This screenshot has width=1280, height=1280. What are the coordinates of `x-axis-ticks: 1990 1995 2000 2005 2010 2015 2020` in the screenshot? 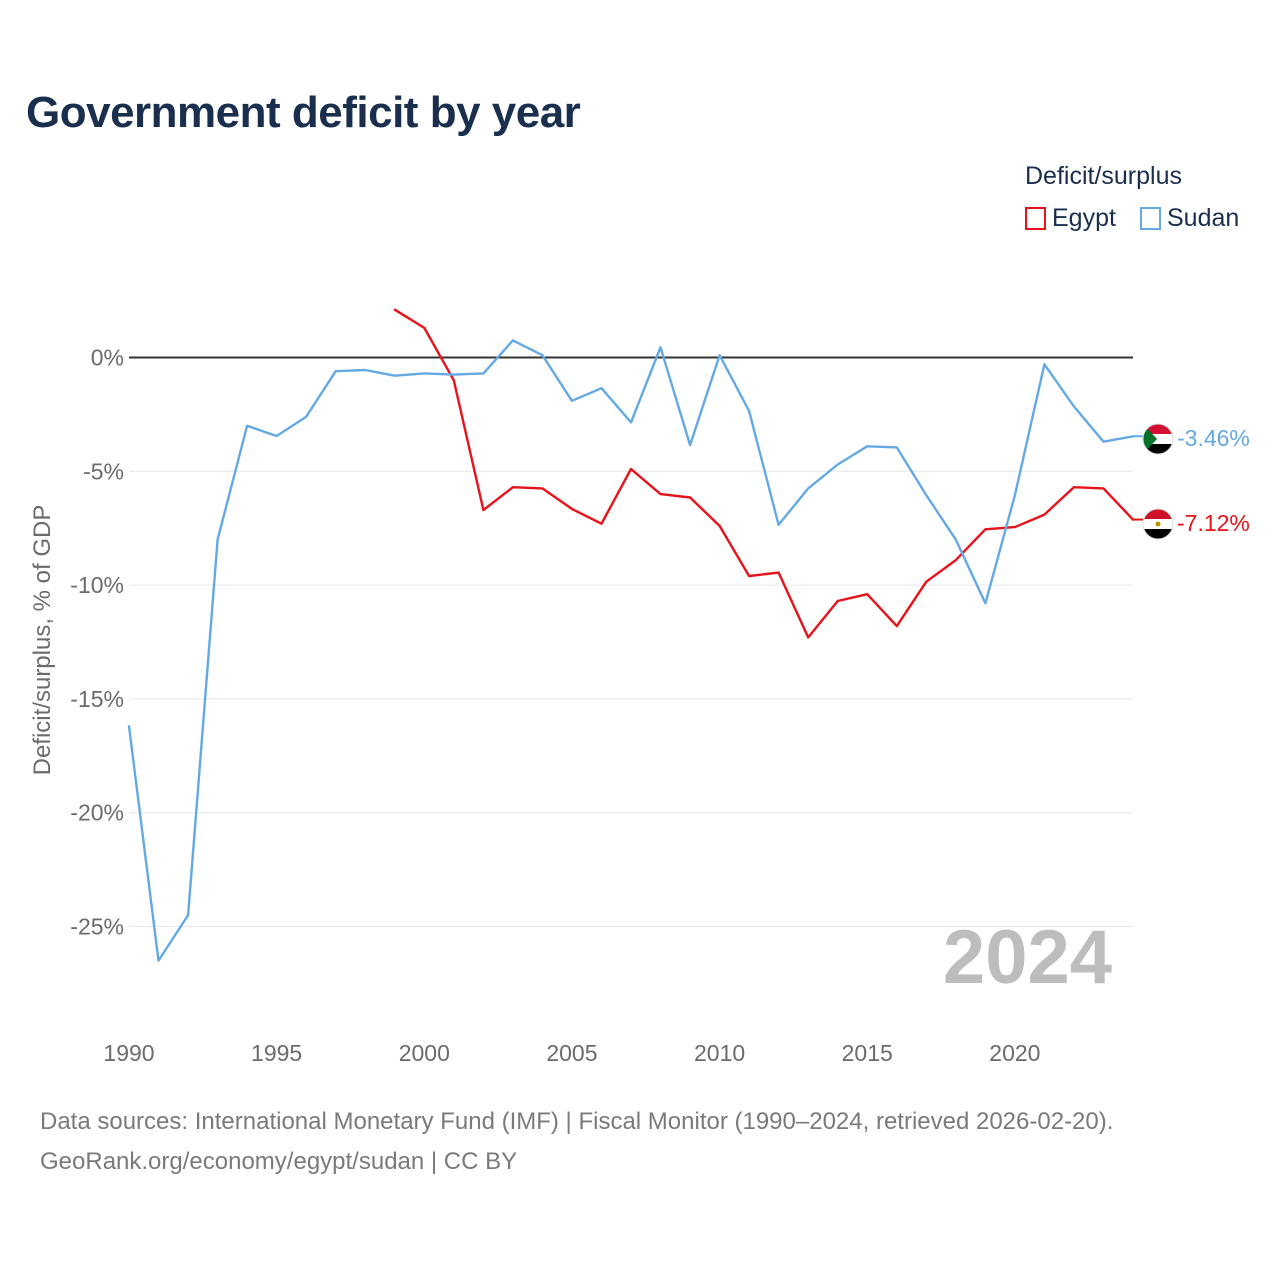 It's located at (571, 1053).